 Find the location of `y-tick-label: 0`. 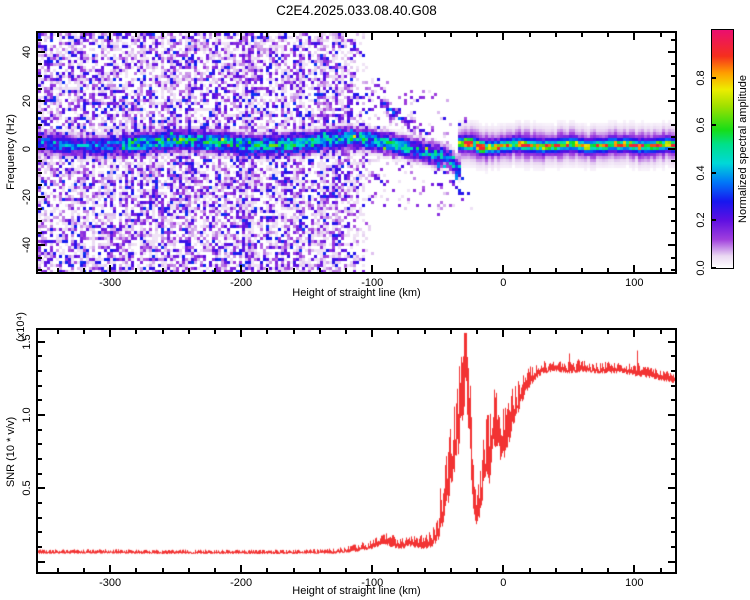

y-tick-label: 0 is located at coordinates (27, 148).